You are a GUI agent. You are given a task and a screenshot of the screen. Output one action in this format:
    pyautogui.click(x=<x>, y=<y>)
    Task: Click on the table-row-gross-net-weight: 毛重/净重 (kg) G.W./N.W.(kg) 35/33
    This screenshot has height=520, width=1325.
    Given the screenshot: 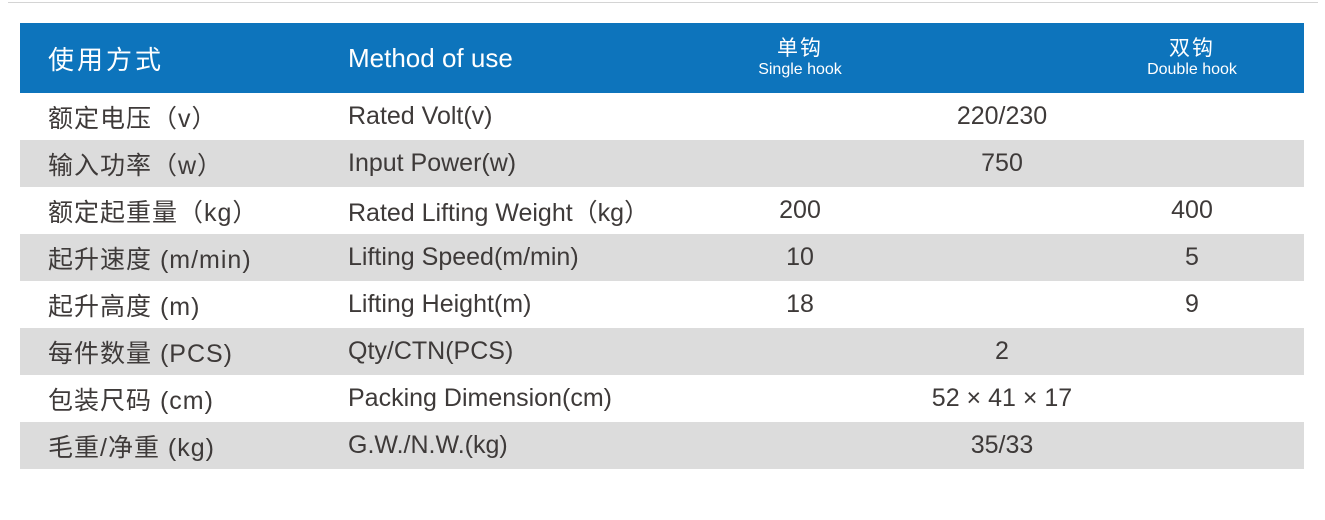 What is the action you would take?
    pyautogui.click(x=662, y=445)
    